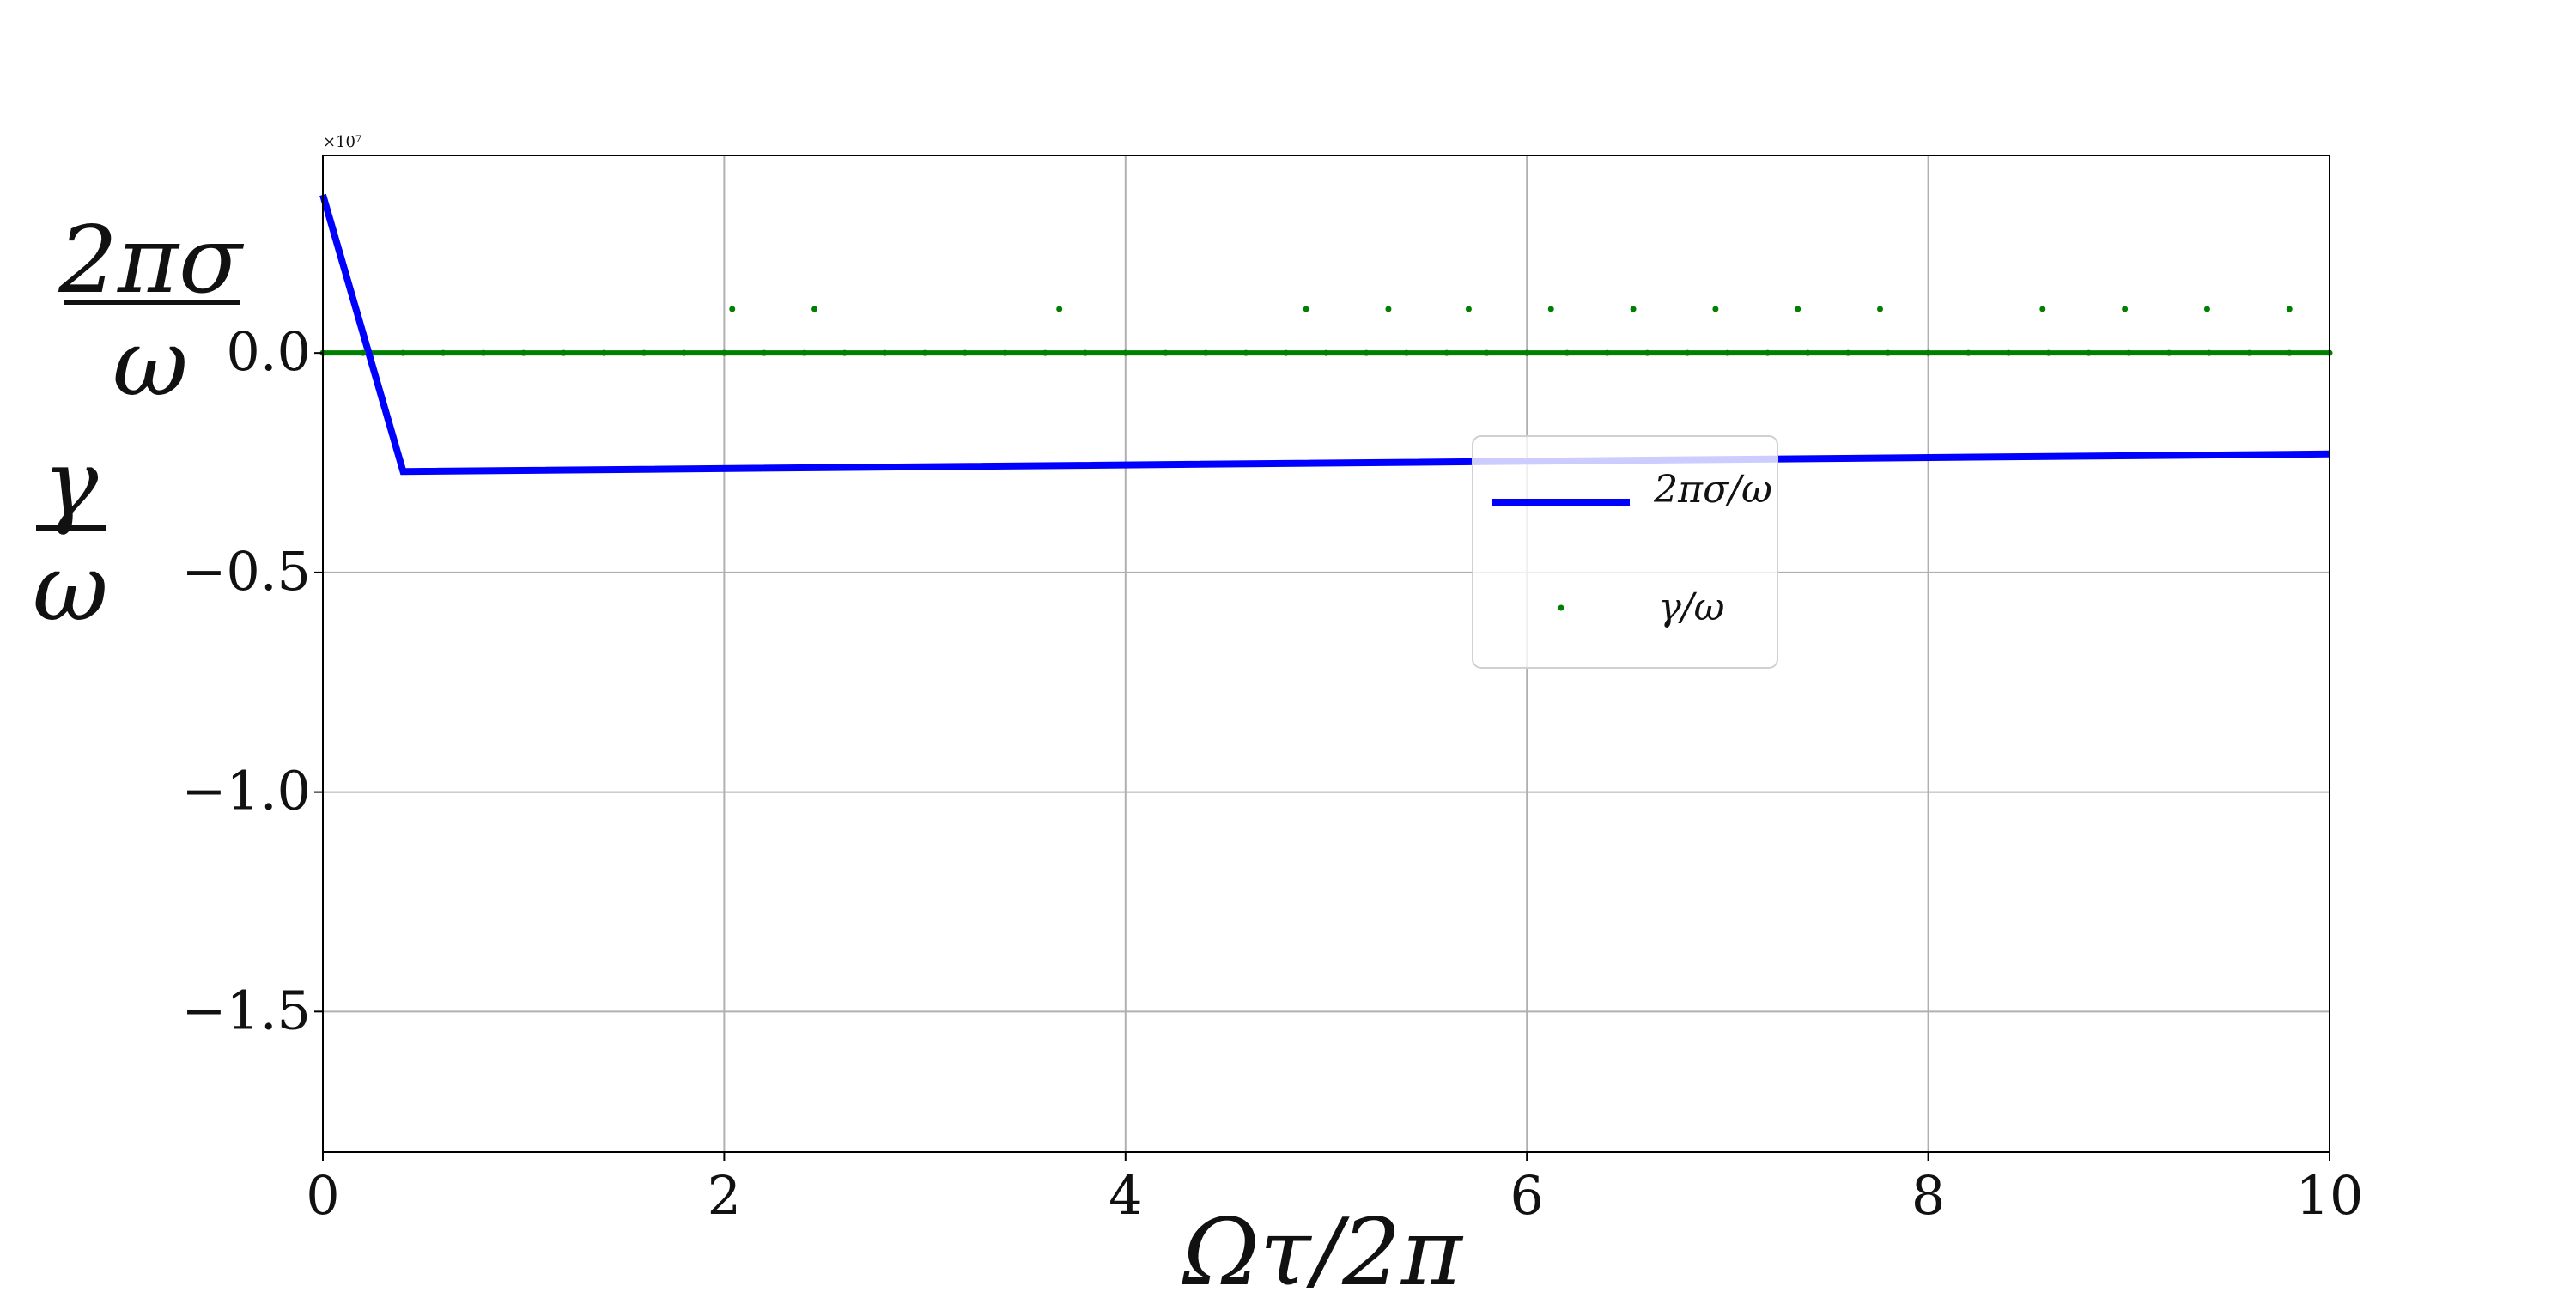 The height and width of the screenshot is (1292, 2576). Describe the element at coordinates (1322, 1243) in the screenshot. I see `x-axis-label: Ωτ/2π` at that location.